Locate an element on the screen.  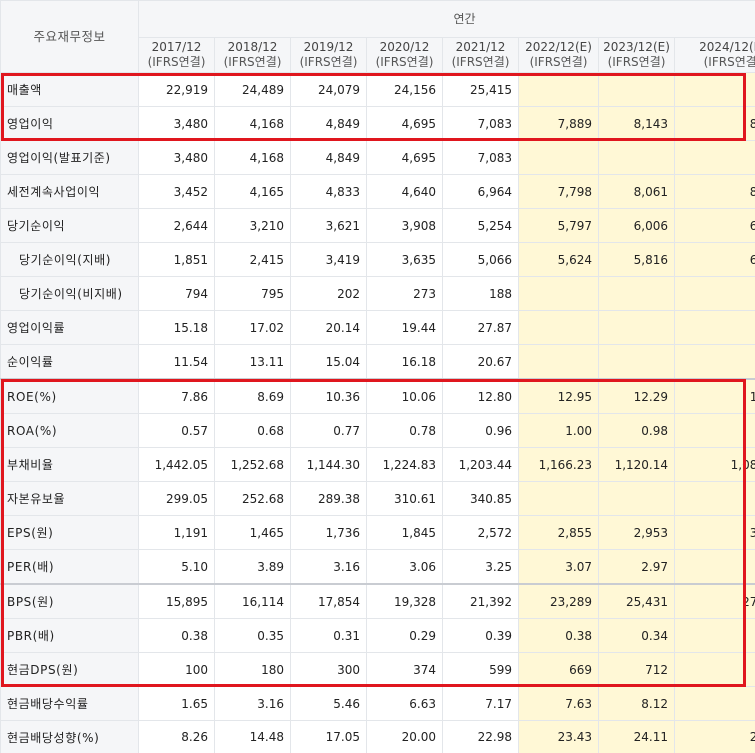
value-cell: 5,254 is located at coordinates (480, 225).